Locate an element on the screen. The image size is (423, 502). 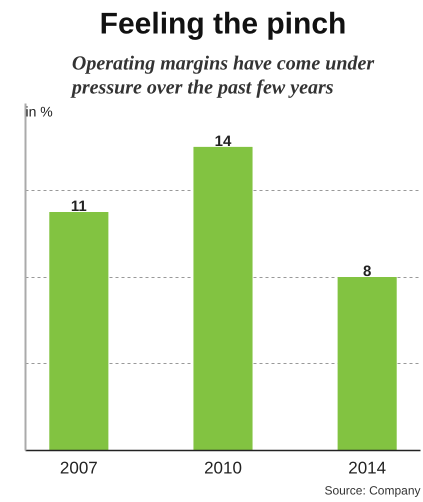
x-tick-label: 2014 is located at coordinates (367, 468).